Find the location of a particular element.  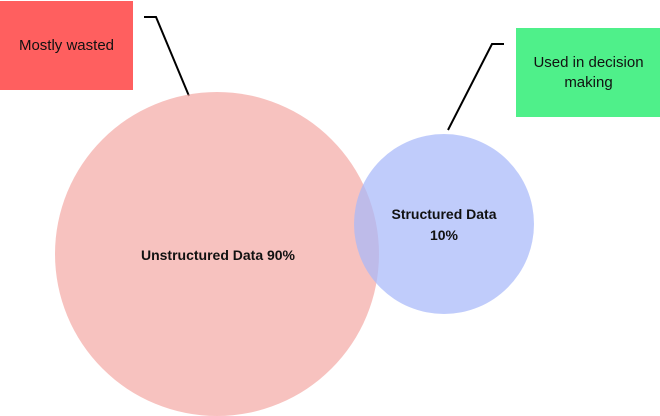

mostly-wasted-callout: Mostly wasted is located at coordinates (66, 45).